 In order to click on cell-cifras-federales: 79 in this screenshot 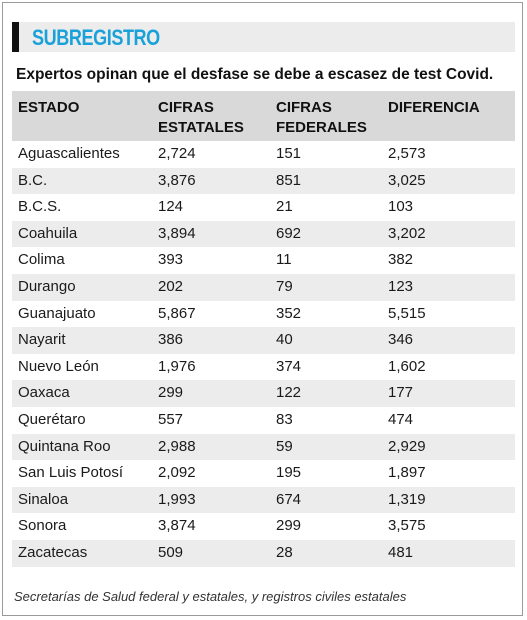, I will do `click(284, 286)`.